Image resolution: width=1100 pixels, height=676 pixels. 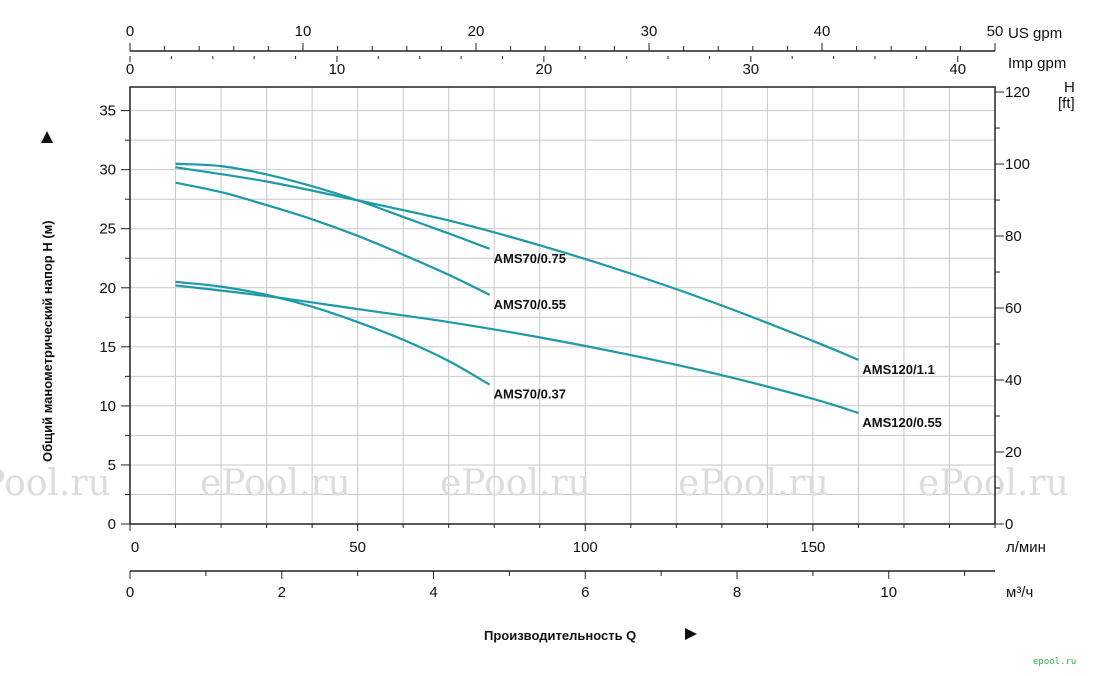 I want to click on x-tick-label-us-gpm: 20, so click(x=476, y=31).